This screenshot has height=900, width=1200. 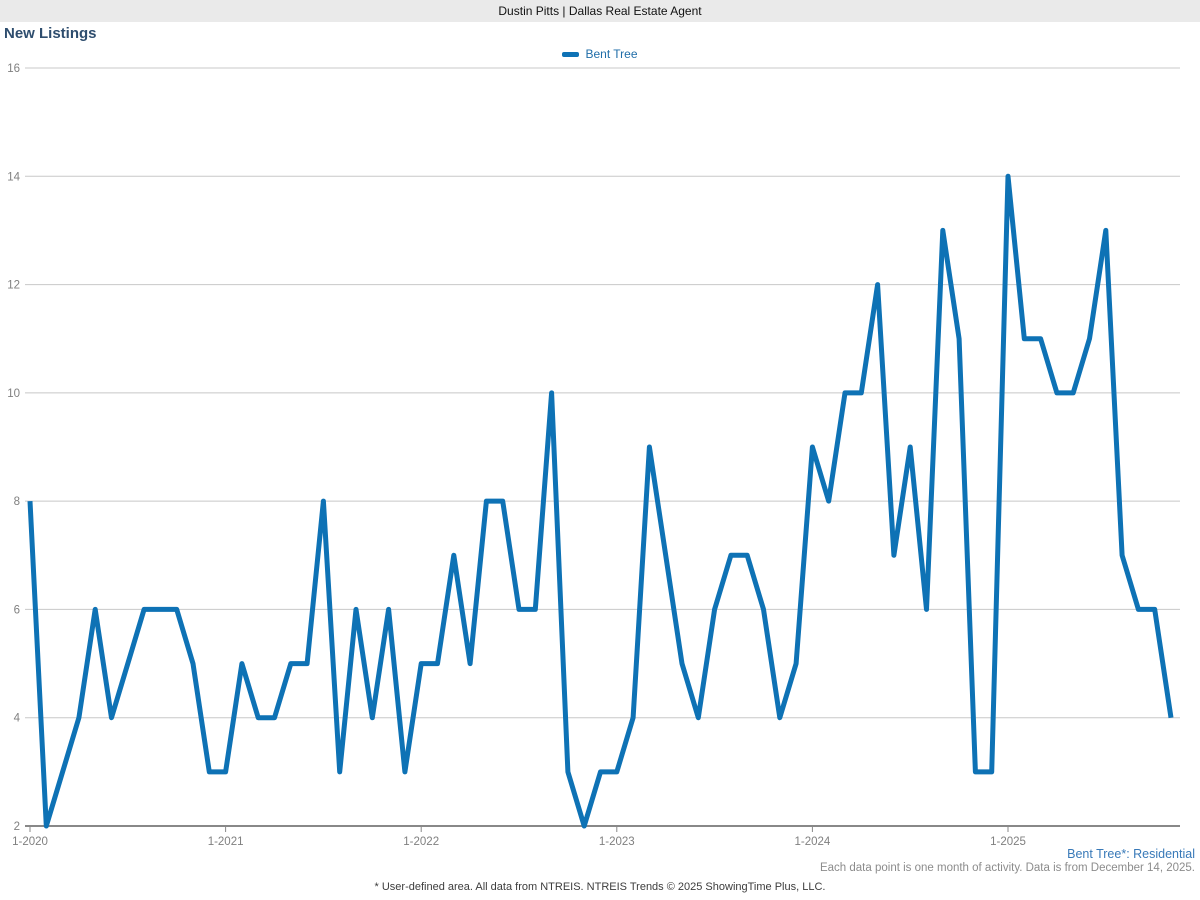 I want to click on y-axis-tick-label: 6, so click(x=17, y=610).